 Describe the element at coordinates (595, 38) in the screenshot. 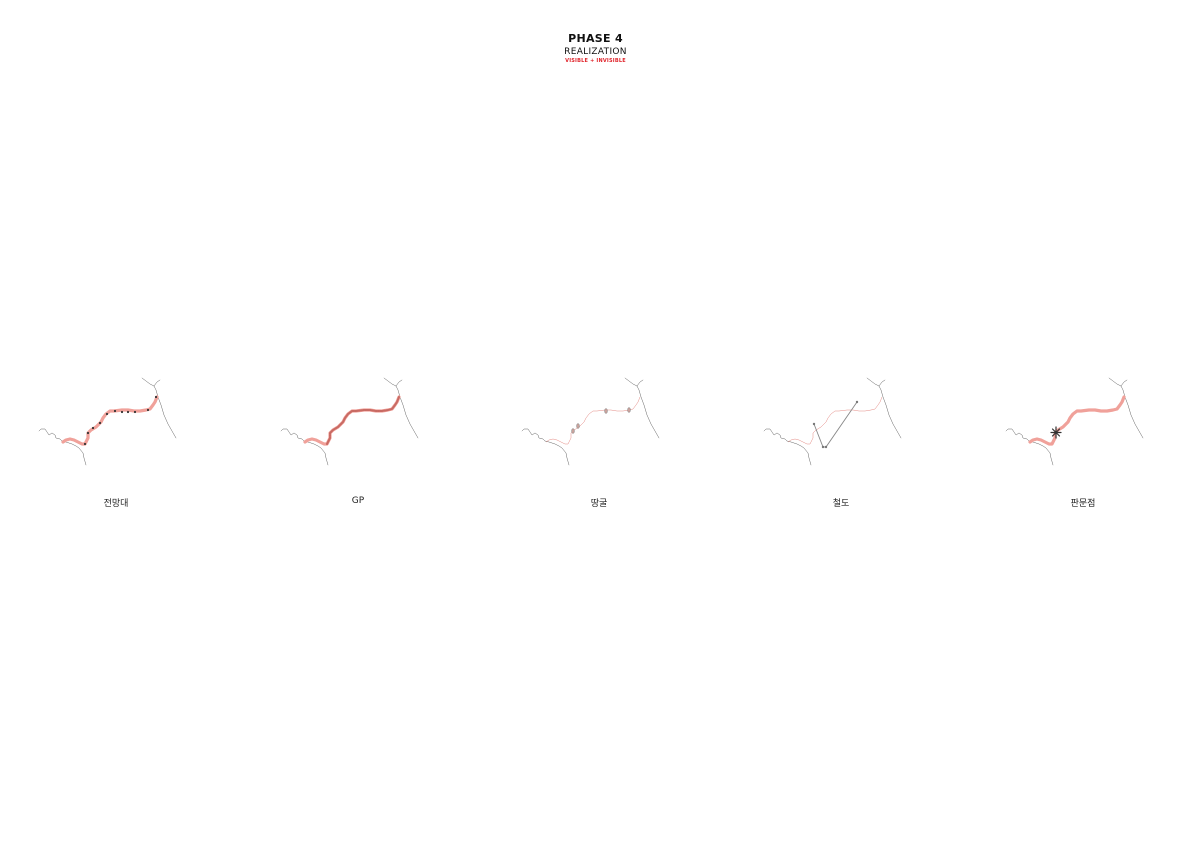

I see `phase-title: PHASE 4` at that location.